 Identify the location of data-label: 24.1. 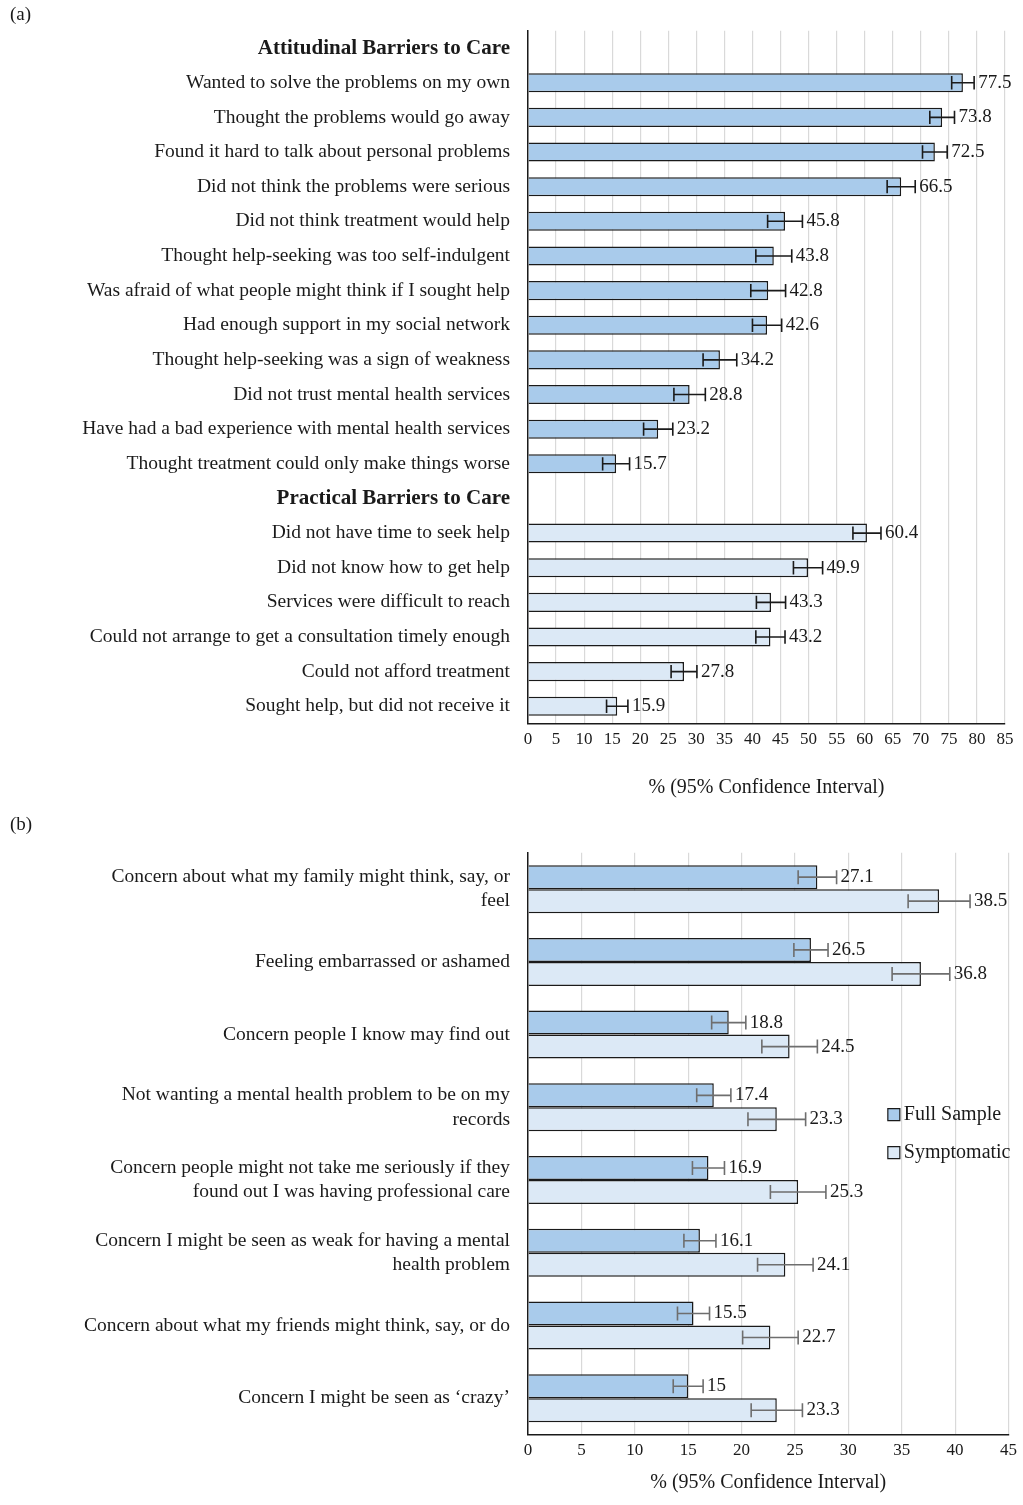
(834, 1263).